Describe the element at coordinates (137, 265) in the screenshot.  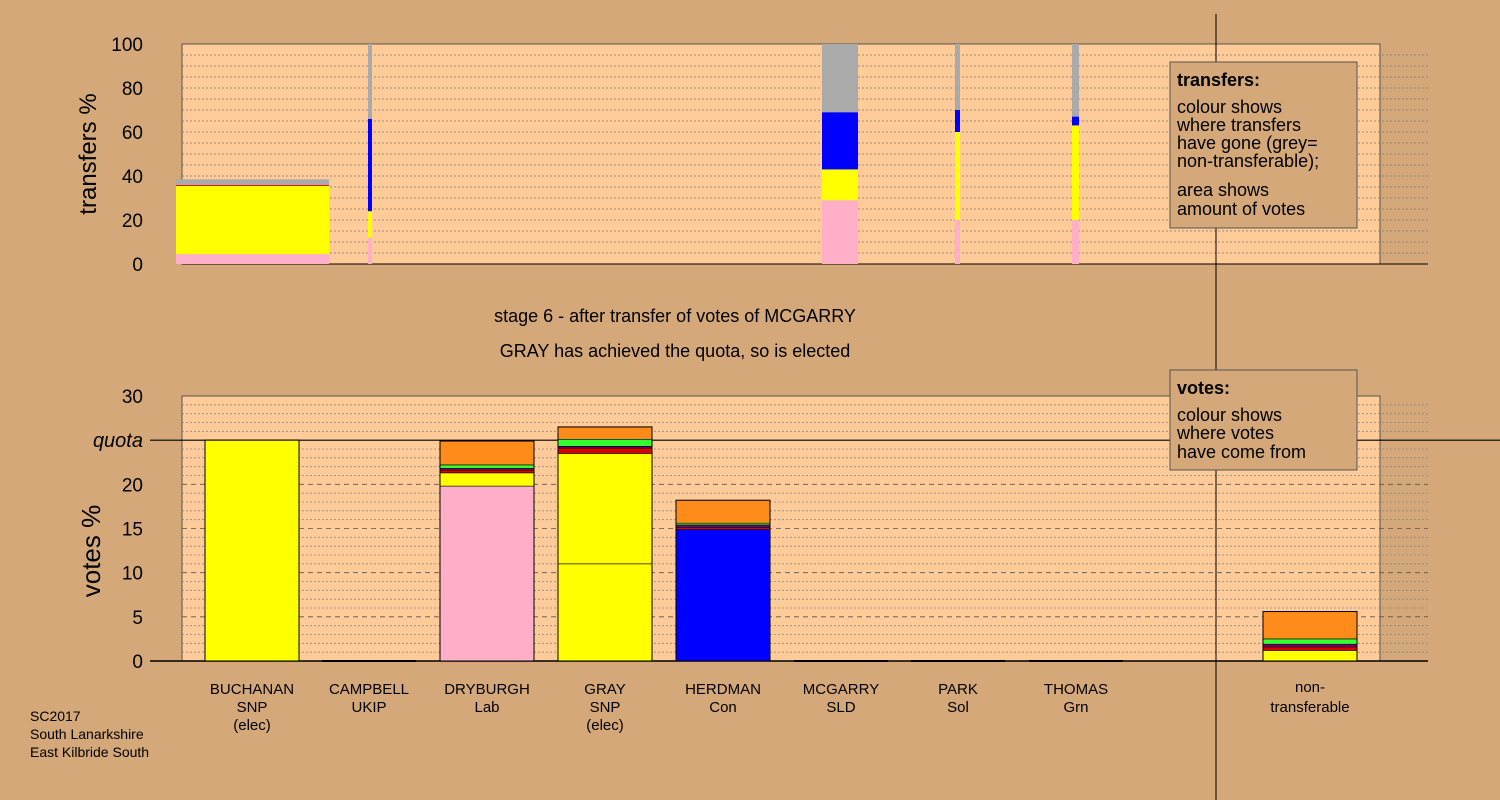
I see `transfers-tick-label: 0` at that location.